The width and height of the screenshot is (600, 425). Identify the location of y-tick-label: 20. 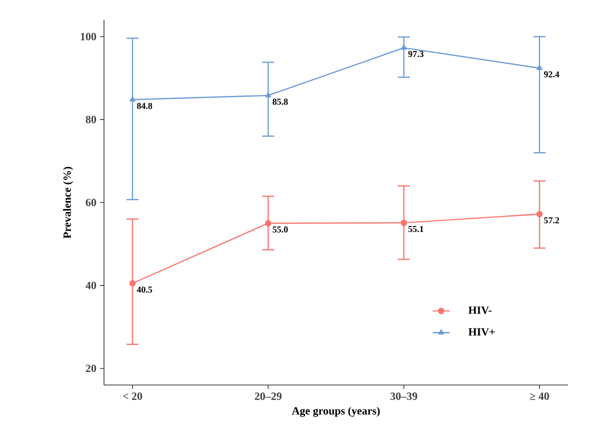
(91, 368).